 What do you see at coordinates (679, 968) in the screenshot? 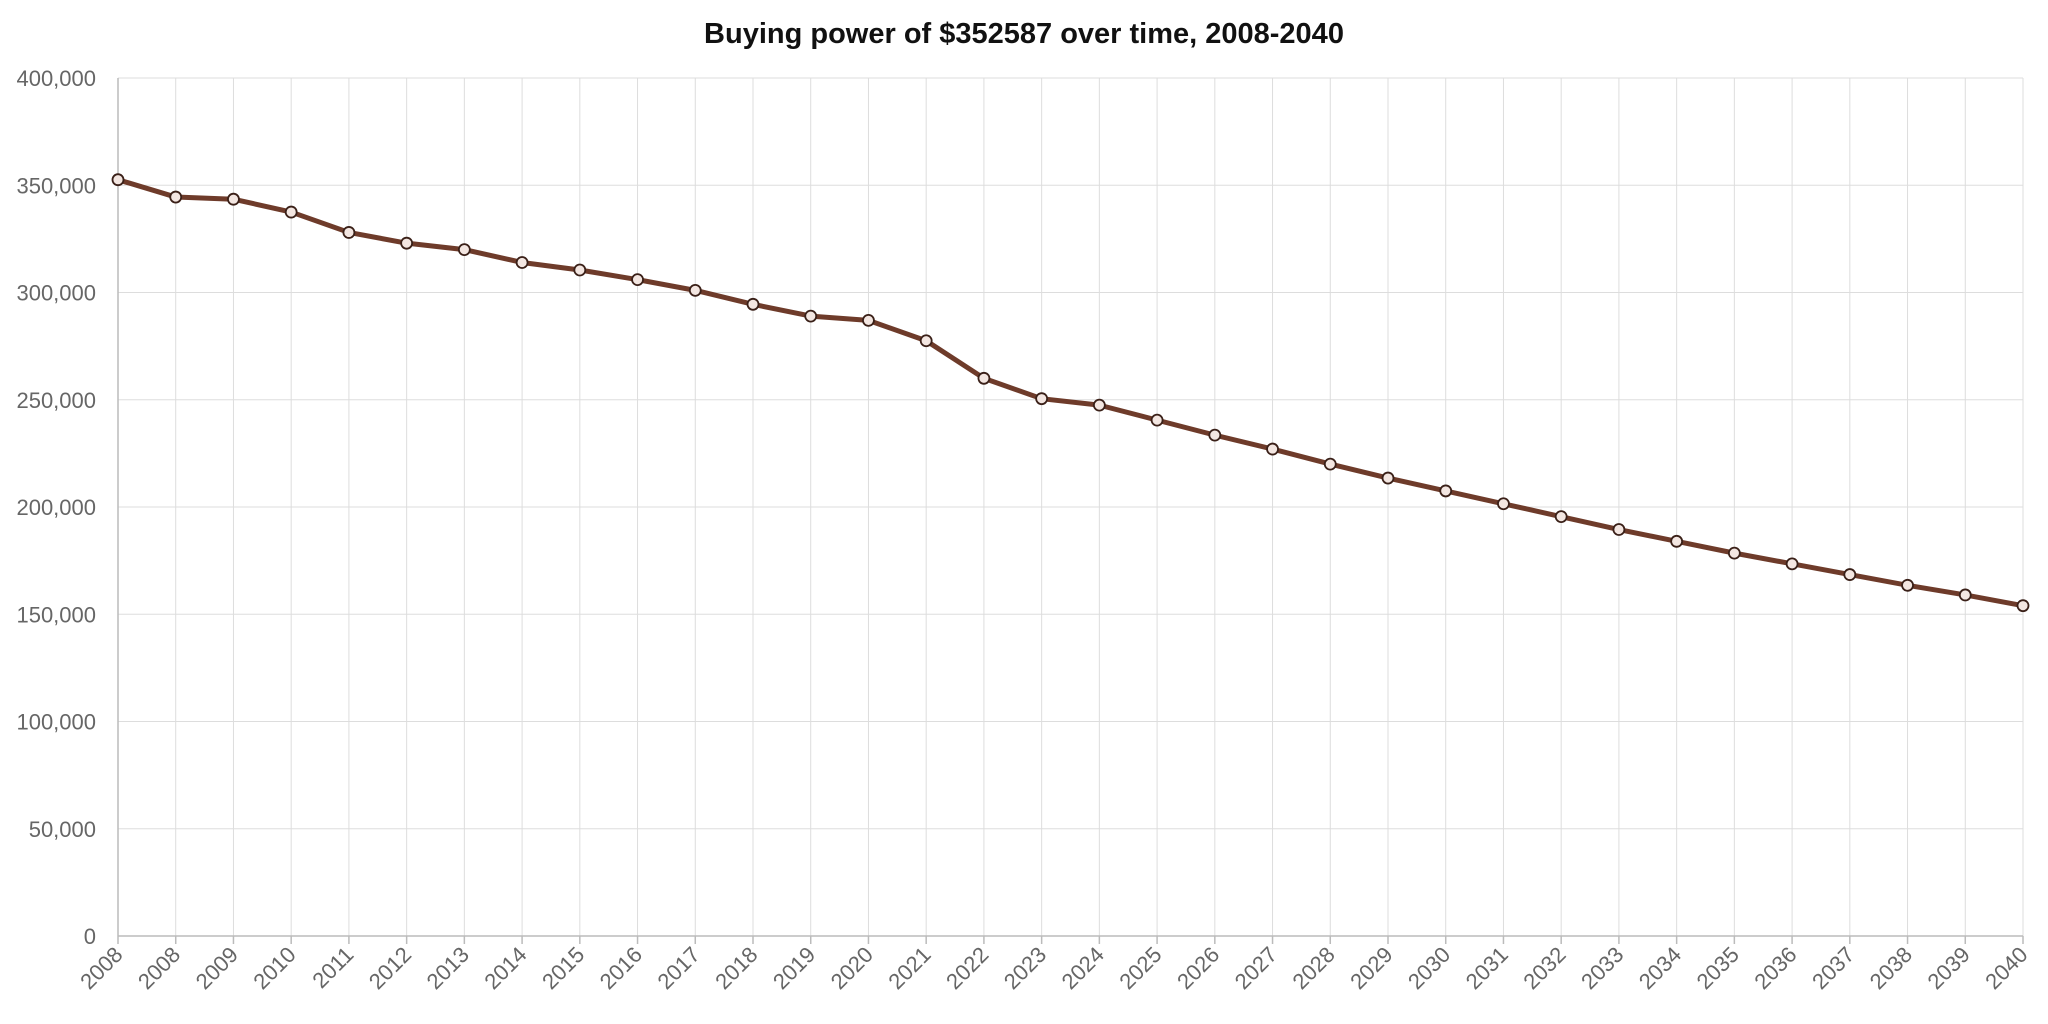
I see `x-tick-label: 2017` at bounding box center [679, 968].